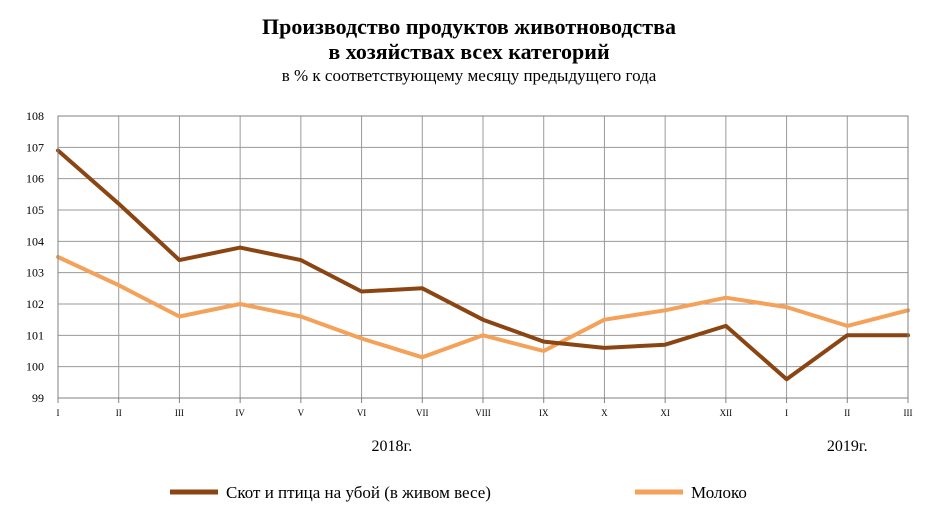 The image size is (938, 505). What do you see at coordinates (362, 413) in the screenshot?
I see `x-tick-label: VI` at bounding box center [362, 413].